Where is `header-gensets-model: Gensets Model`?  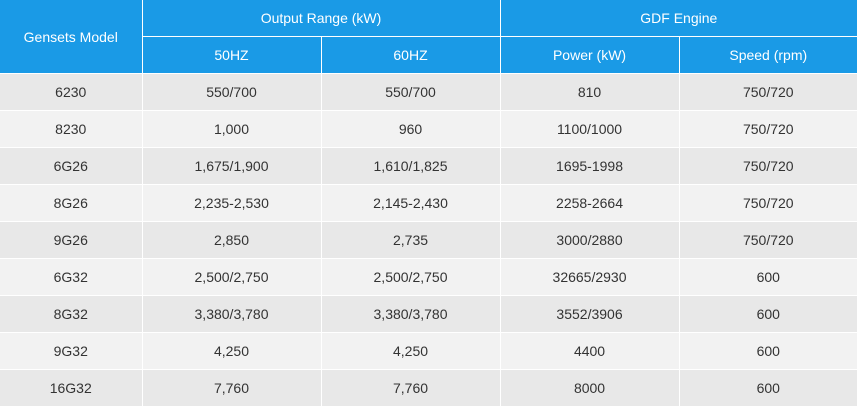
header-gensets-model: Gensets Model is located at coordinates (71, 37).